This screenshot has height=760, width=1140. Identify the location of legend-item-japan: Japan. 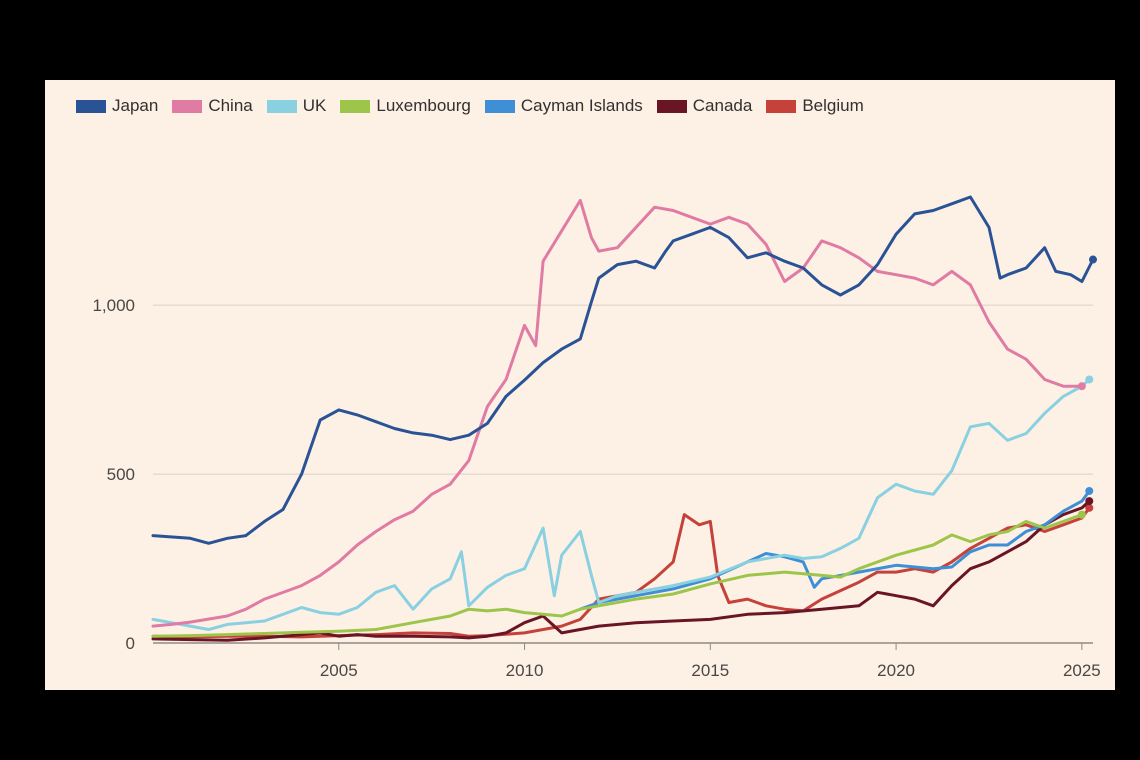
(117, 106).